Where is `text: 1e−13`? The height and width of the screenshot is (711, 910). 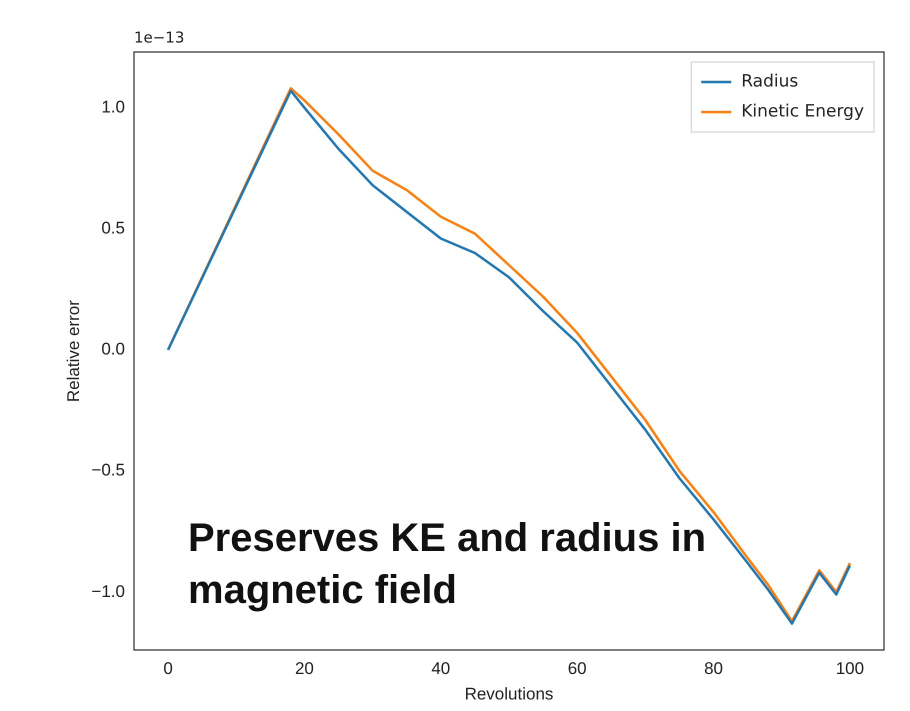 text: 1e−13 is located at coordinates (159, 37).